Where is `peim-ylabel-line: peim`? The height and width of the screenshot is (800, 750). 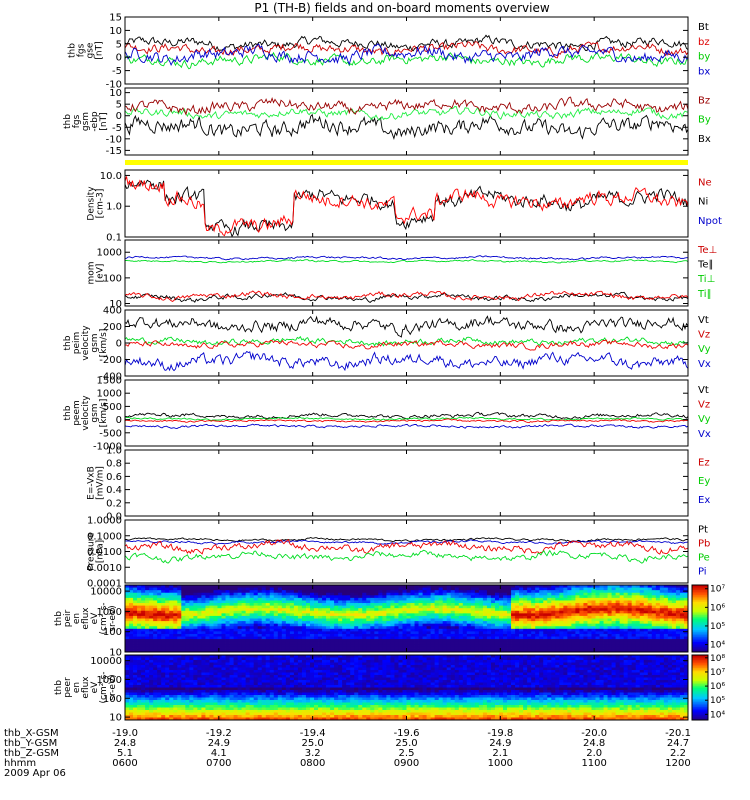
peim-ylabel-line: peim is located at coordinates (77, 343).